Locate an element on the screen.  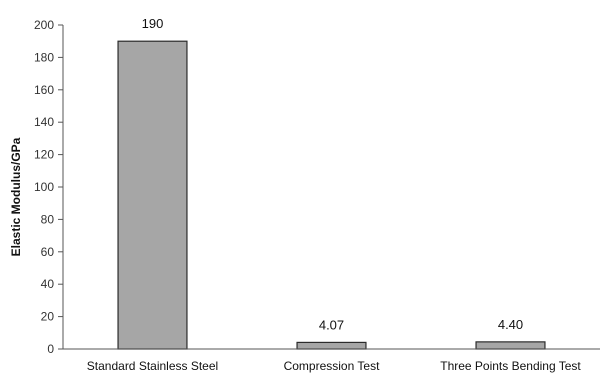
y-tick-label: 140 is located at coordinates (44, 122).